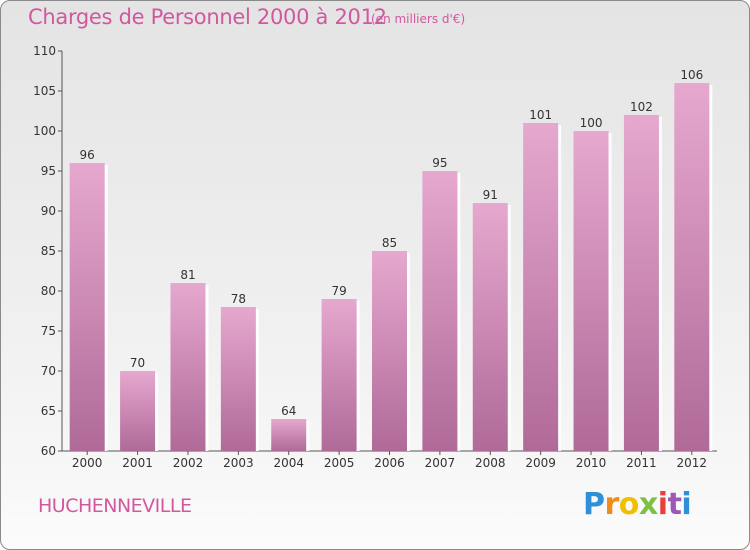 The image size is (750, 550). Describe the element at coordinates (440, 311) in the screenshot. I see `bar-2007` at that location.